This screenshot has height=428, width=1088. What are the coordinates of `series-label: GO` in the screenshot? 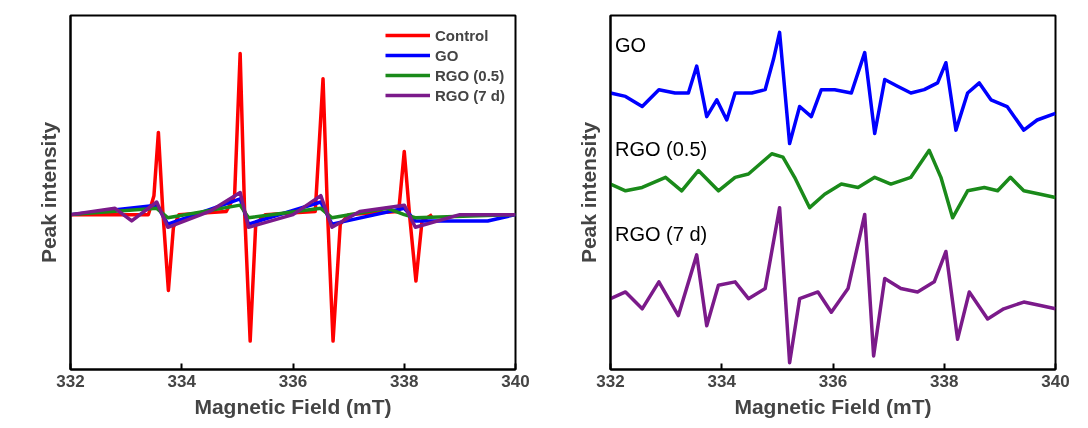 It's located at (630, 44).